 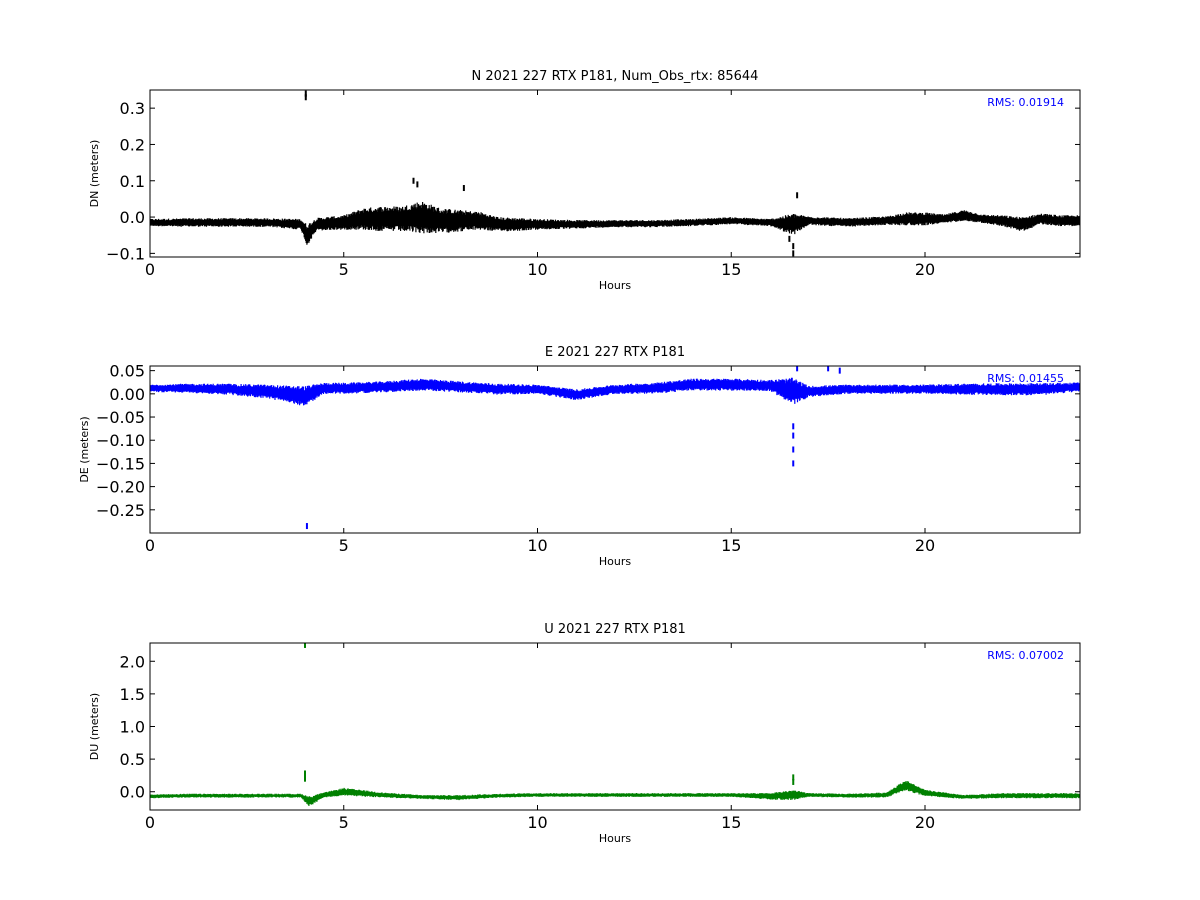 I want to click on y-tick-label: 0.00, so click(x=127, y=394).